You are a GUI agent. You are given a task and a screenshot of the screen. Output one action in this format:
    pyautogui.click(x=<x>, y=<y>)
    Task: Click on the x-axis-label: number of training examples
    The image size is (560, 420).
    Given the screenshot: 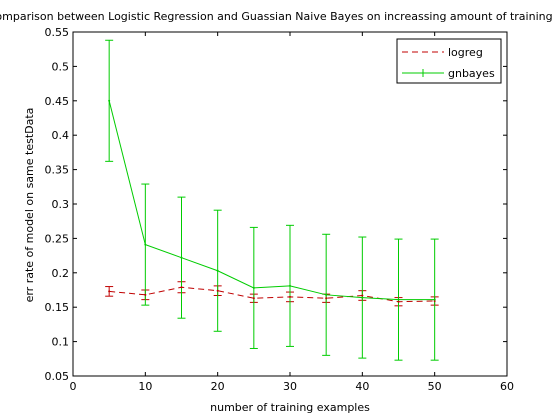 What is the action you would take?
    pyautogui.click(x=290, y=407)
    